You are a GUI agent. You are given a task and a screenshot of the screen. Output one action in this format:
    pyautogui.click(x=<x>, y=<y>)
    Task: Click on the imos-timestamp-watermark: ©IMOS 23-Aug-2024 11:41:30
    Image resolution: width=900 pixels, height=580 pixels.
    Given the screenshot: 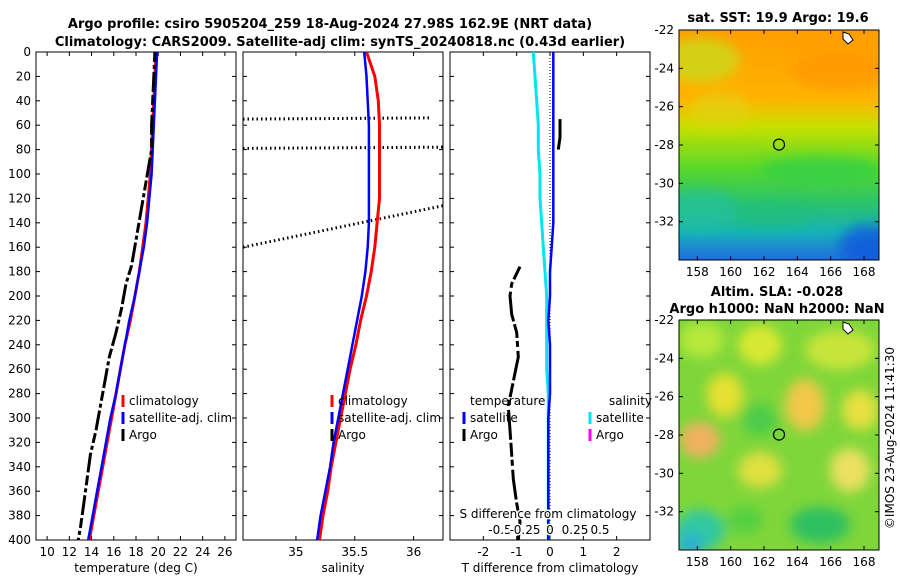 What is the action you would take?
    pyautogui.click(x=890, y=438)
    